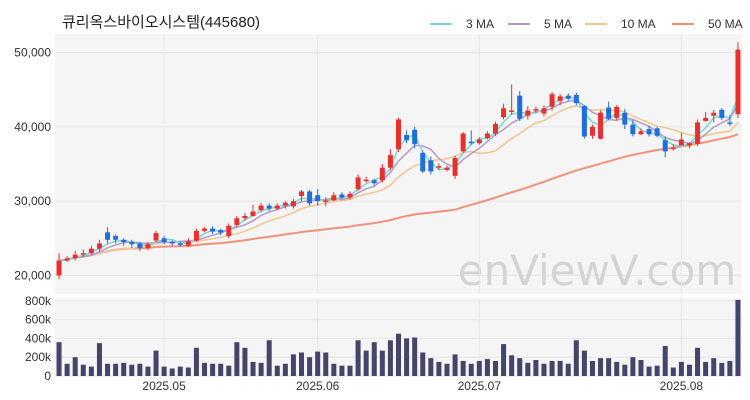  What do you see at coordinates (558, 24) in the screenshot?
I see `legend-label: 5 MA` at bounding box center [558, 24].